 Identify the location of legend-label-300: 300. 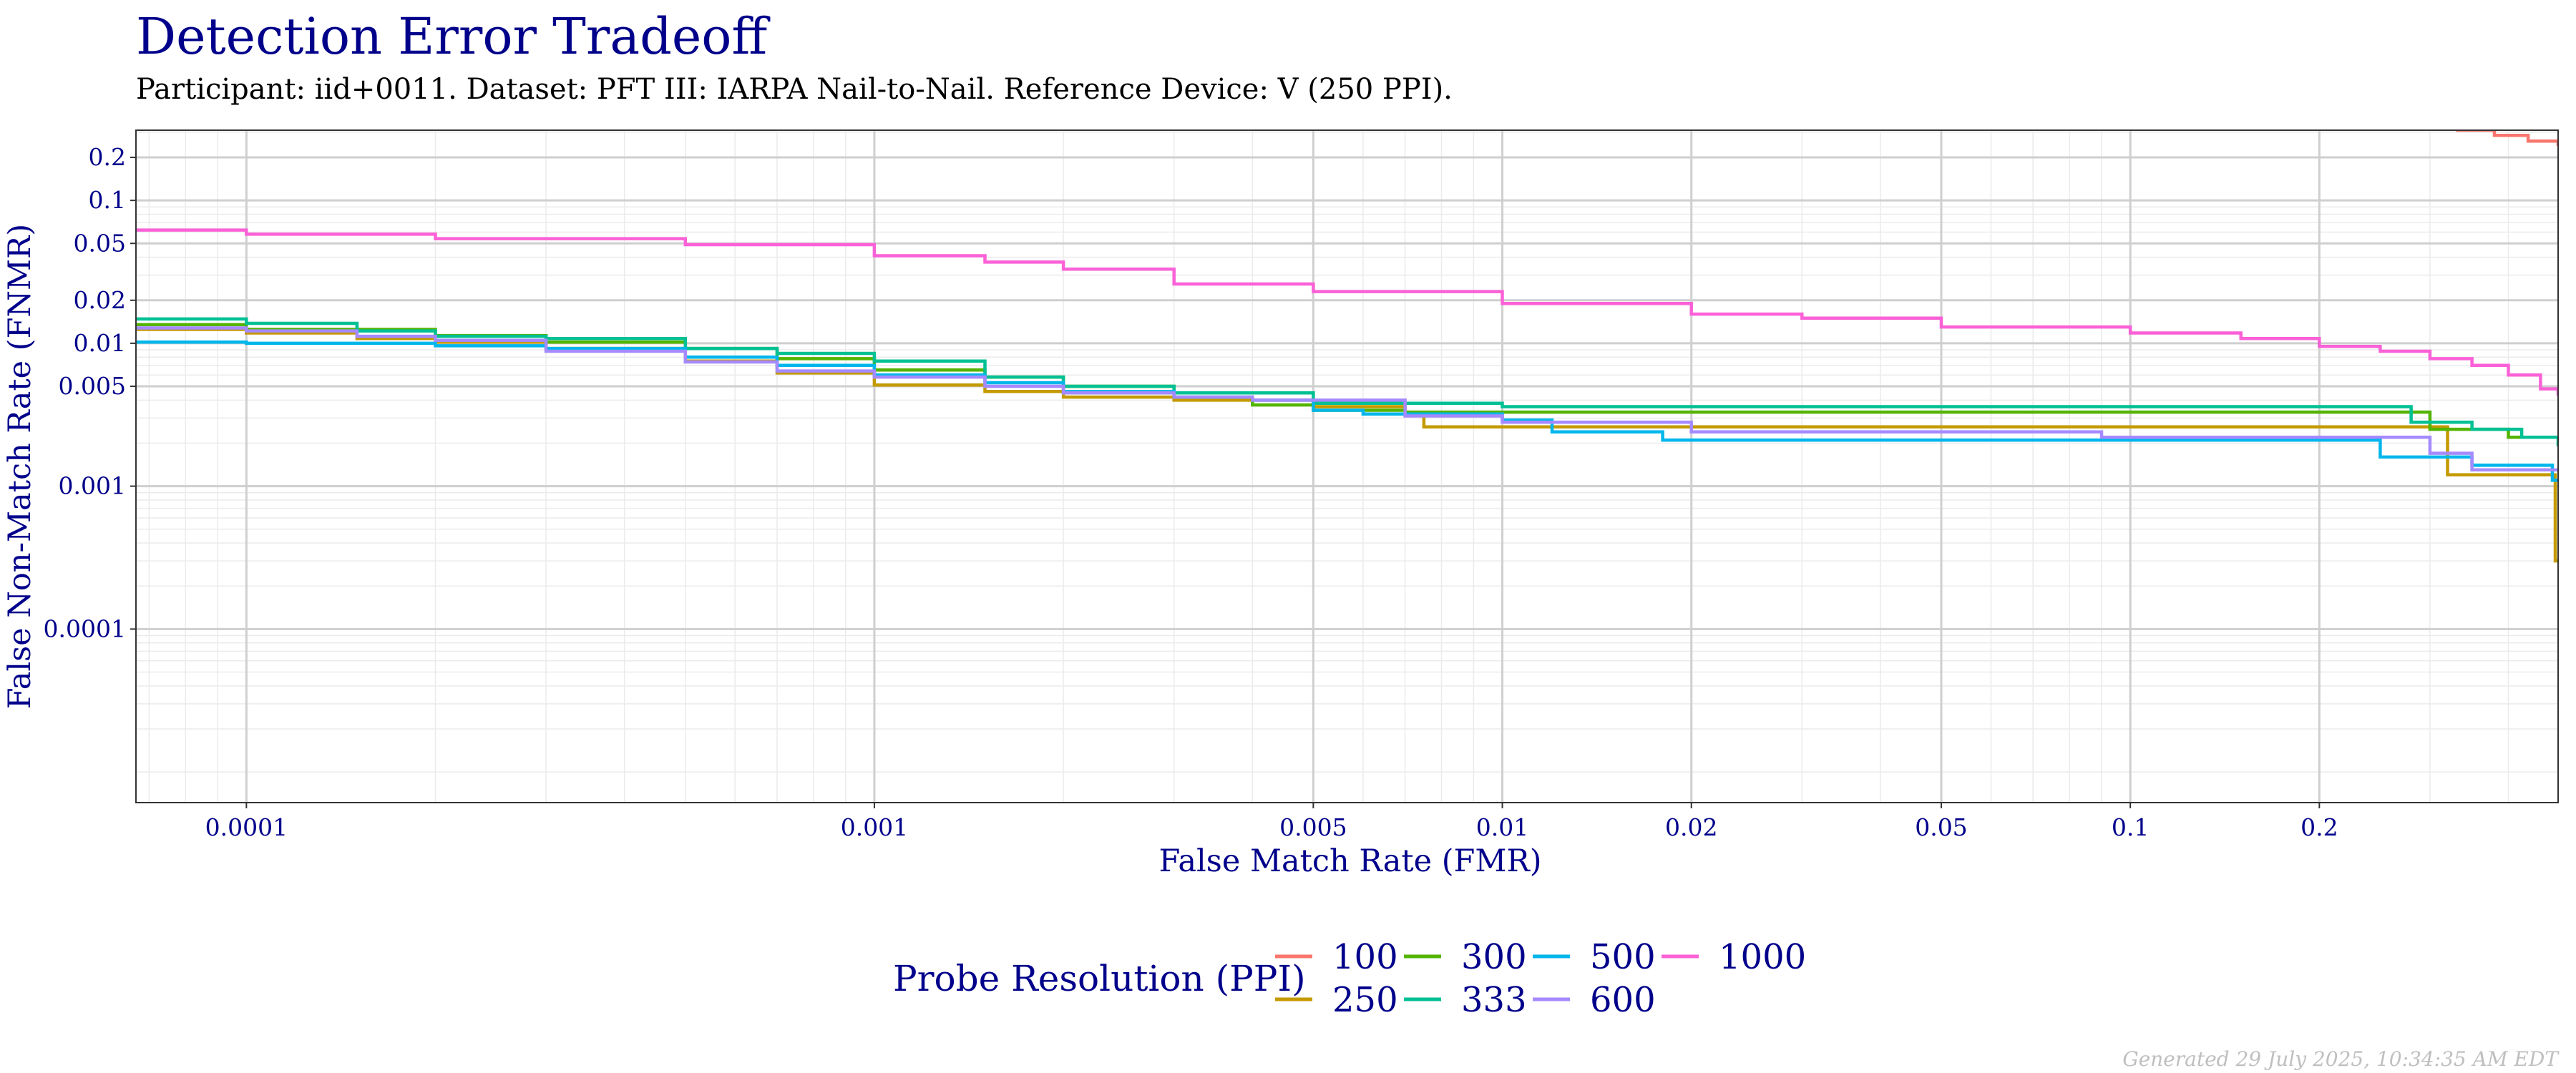
(1494, 957).